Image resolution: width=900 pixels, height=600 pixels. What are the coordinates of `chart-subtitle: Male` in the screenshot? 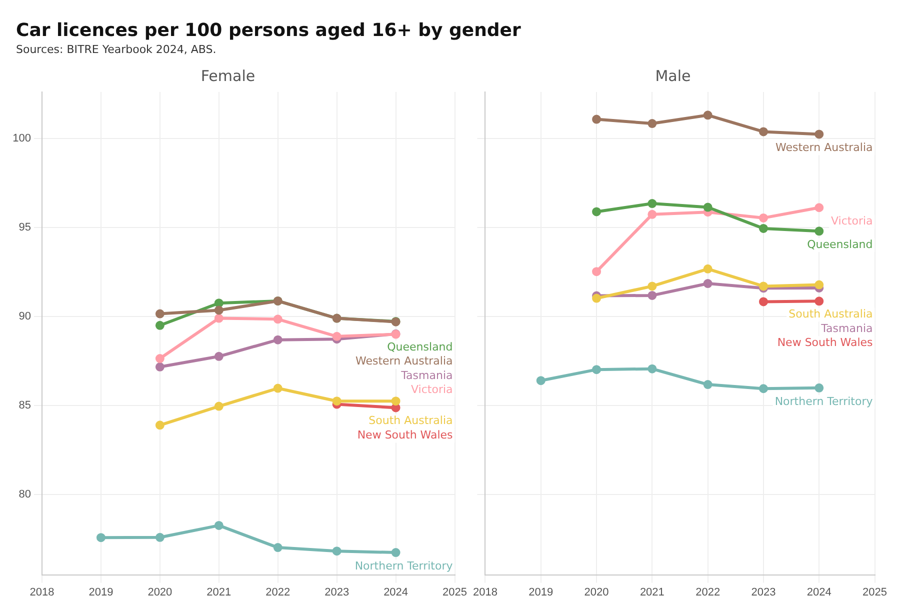 It's located at (673, 75).